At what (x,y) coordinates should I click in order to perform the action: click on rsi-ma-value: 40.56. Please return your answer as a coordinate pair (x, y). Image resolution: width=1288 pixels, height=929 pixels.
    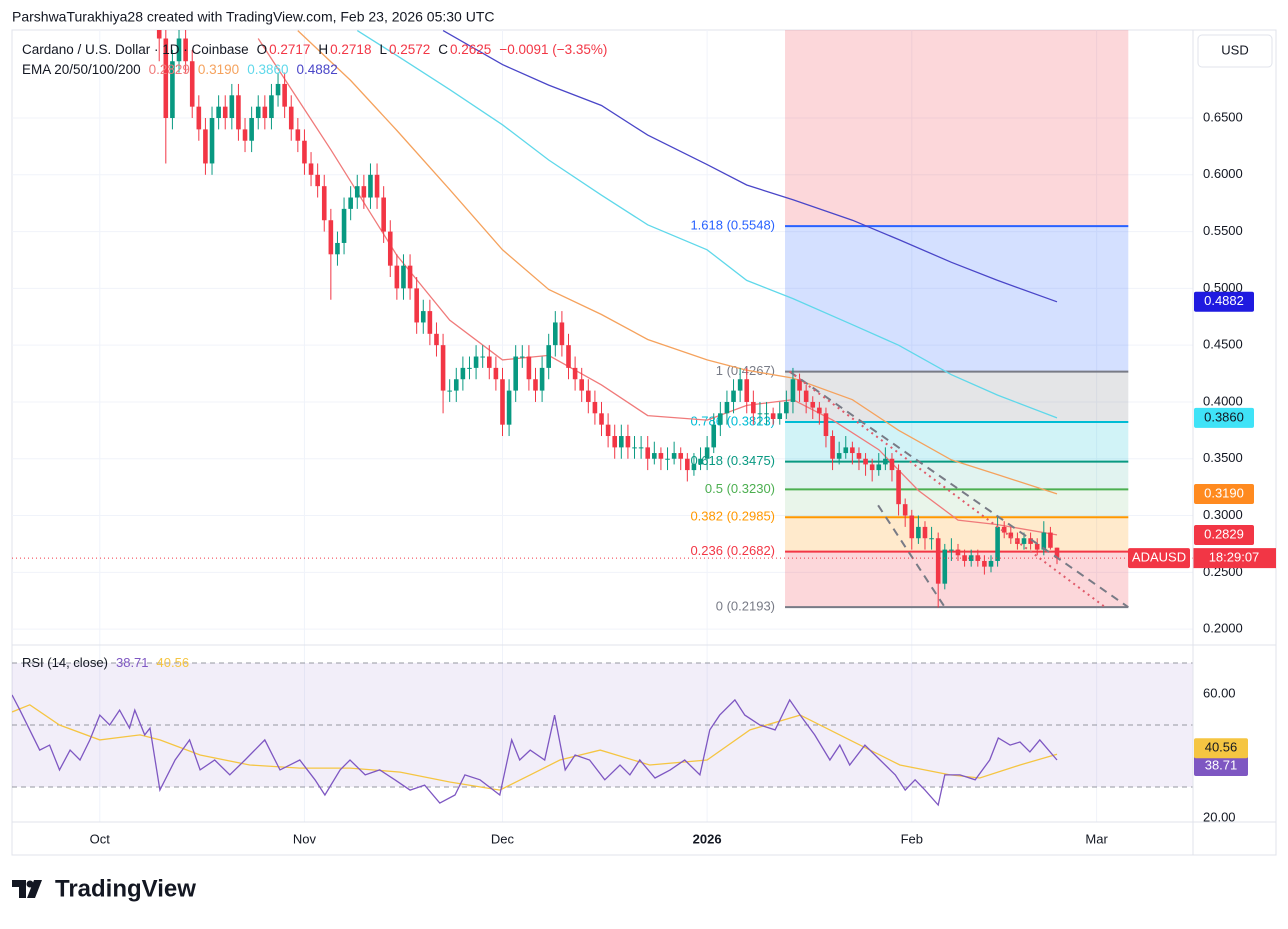
    Looking at the image, I should click on (173, 662).